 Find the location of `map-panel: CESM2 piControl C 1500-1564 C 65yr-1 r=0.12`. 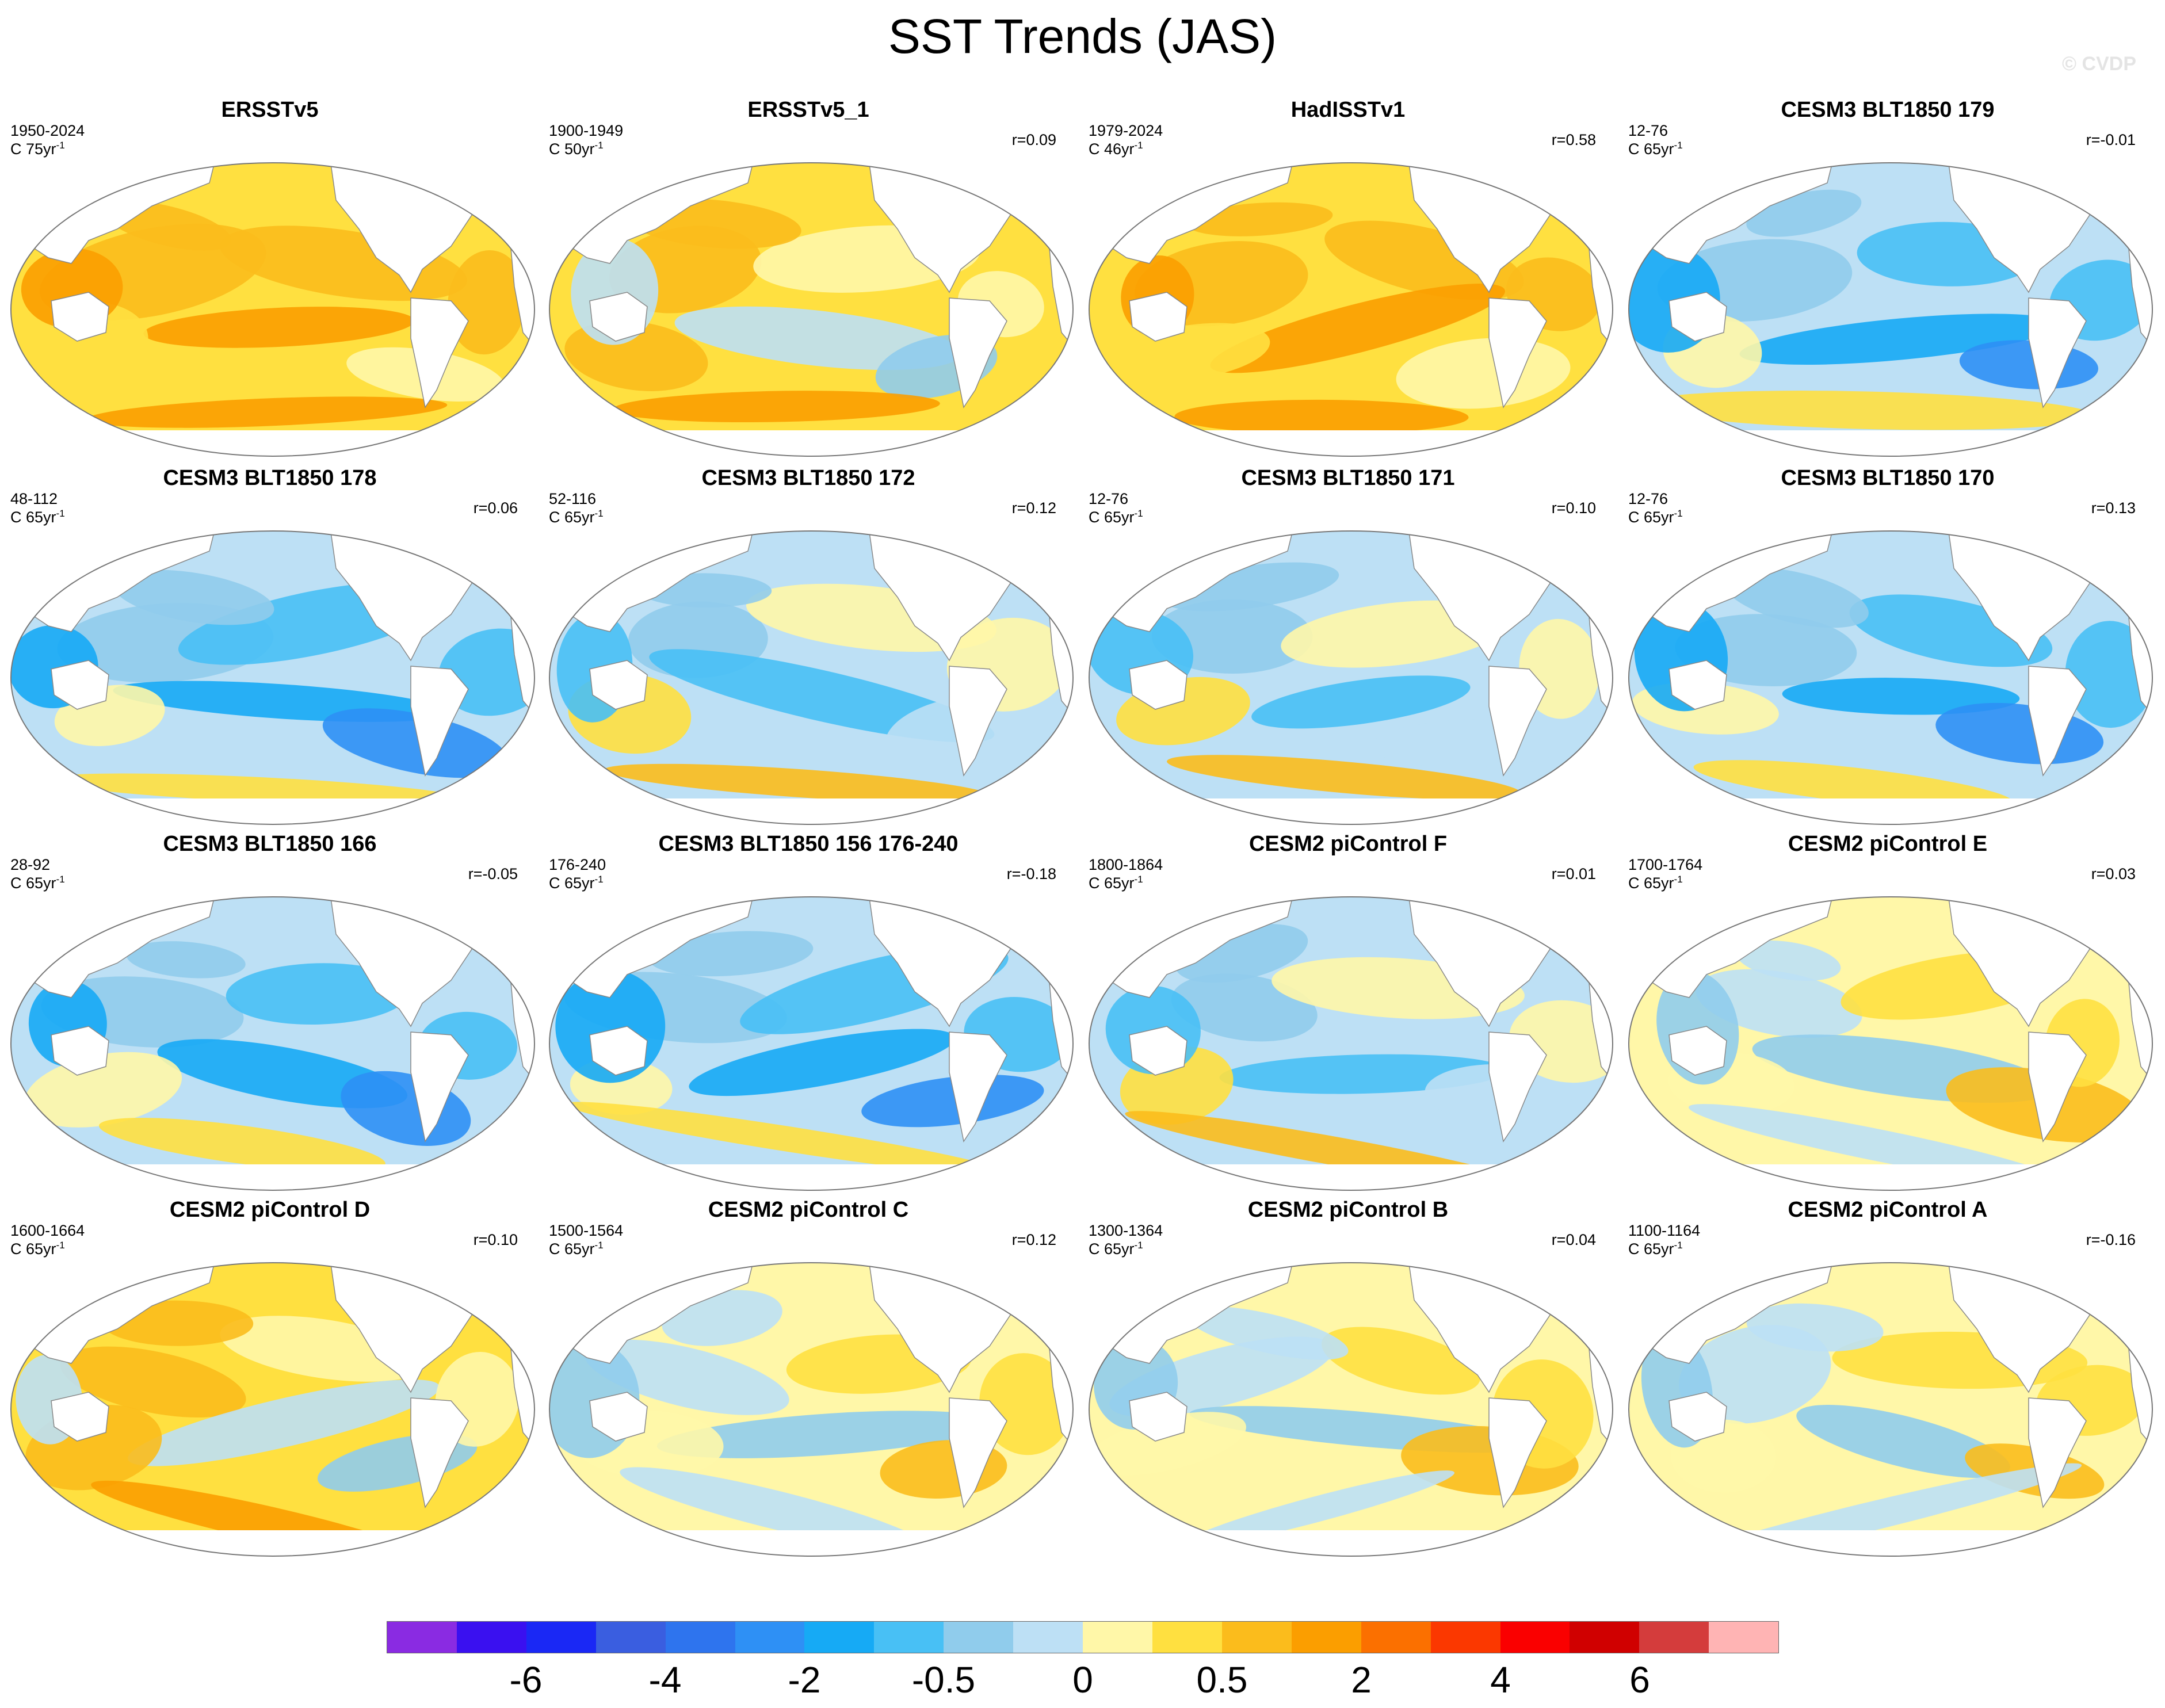

map-panel: CESM2 piControl C 1500-1564 C 65yr-1 r=0.12 is located at coordinates (808, 1381).